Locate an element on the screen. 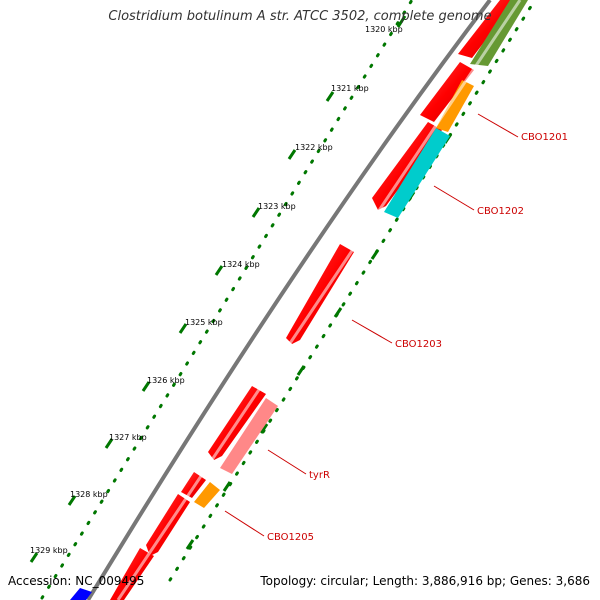 This screenshot has height=600, width=600. tick-label: 1321 kbp is located at coordinates (350, 88).